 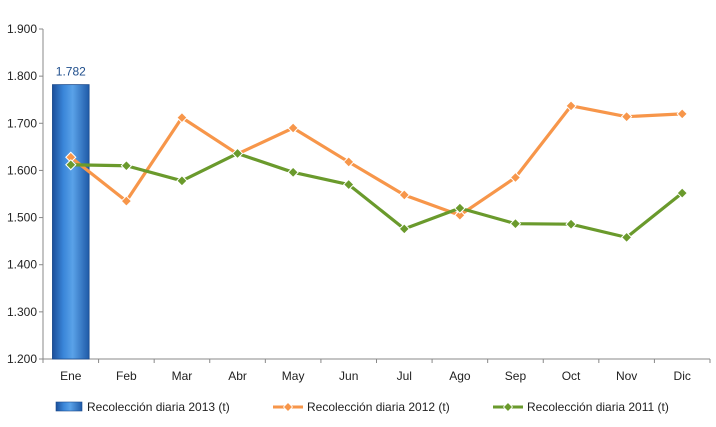 I want to click on series-2-point-sep, so click(x=515, y=223).